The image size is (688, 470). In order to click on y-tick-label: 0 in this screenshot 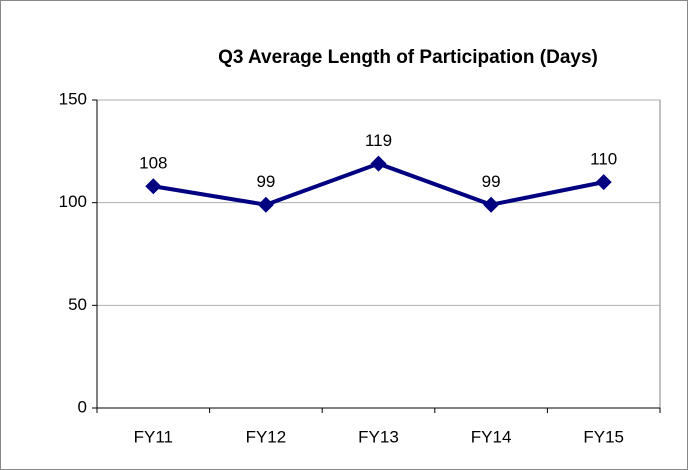, I will do `click(82, 406)`.